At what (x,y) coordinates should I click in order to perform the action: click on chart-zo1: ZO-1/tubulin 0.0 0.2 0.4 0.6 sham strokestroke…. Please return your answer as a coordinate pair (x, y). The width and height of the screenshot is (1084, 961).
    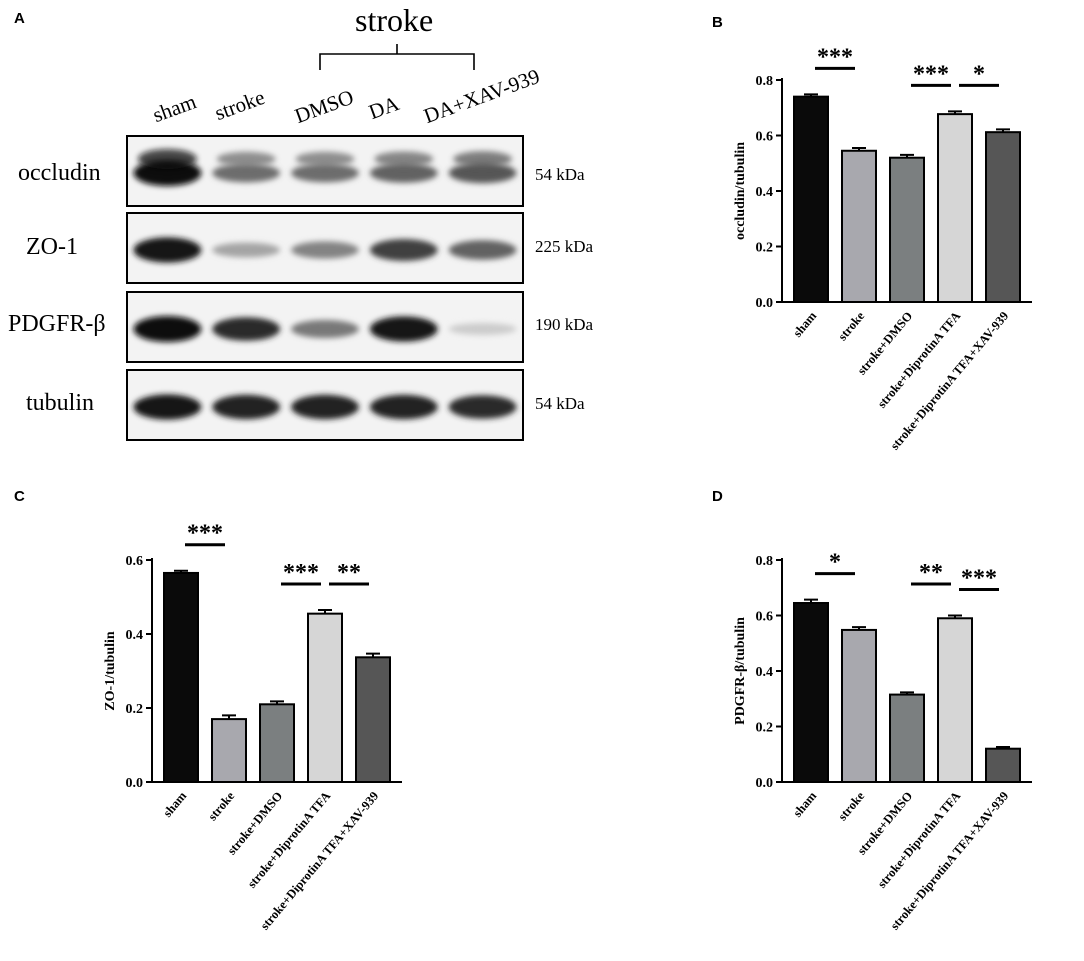
    Looking at the image, I should click on (252, 727).